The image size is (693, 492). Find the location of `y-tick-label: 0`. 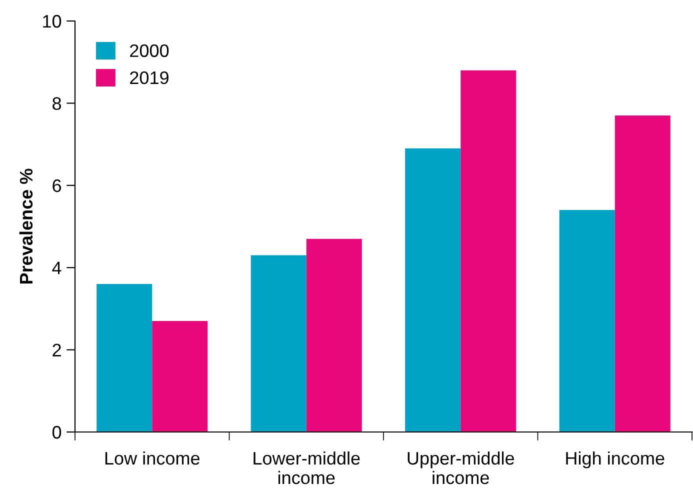

y-tick-label: 0 is located at coordinates (57, 432).